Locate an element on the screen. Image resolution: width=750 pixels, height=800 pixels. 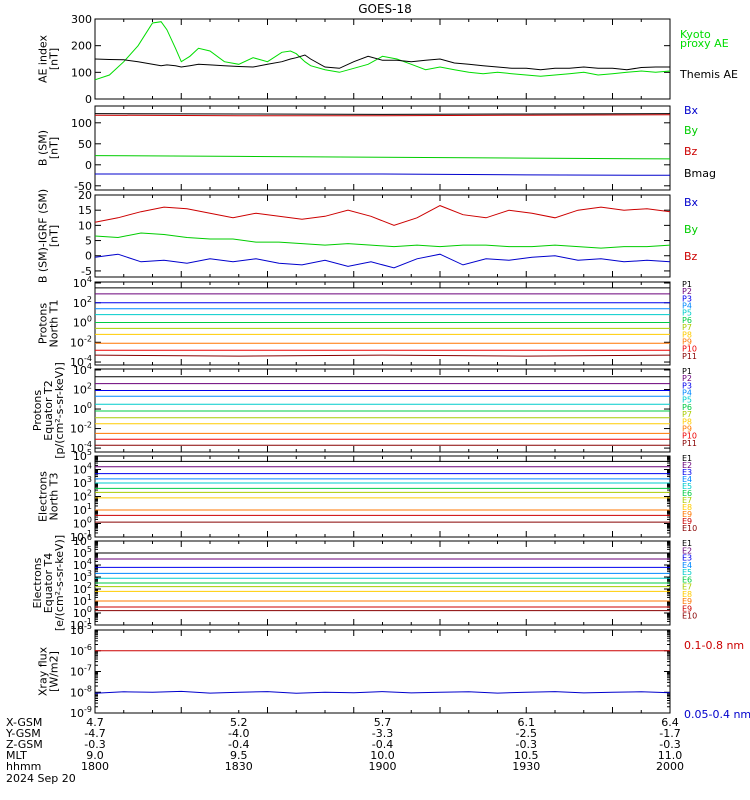
y-tick-label: 0 is located at coordinates (88, 99).